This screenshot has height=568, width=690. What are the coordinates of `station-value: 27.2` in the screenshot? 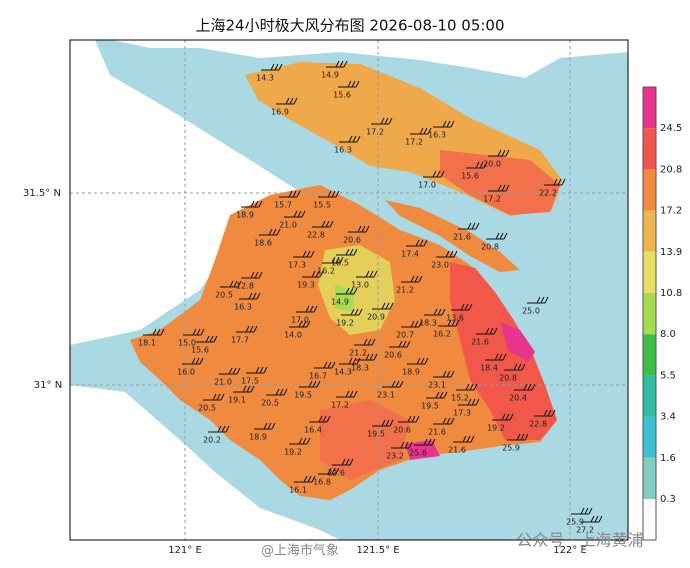 It's located at (585, 530).